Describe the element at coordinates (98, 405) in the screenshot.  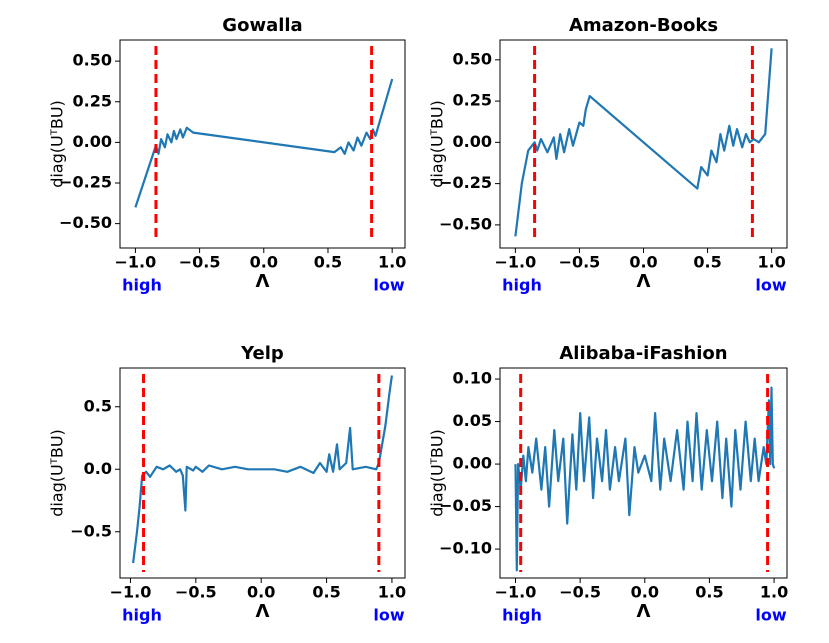
I see `y-tick-label: 0.5` at that location.